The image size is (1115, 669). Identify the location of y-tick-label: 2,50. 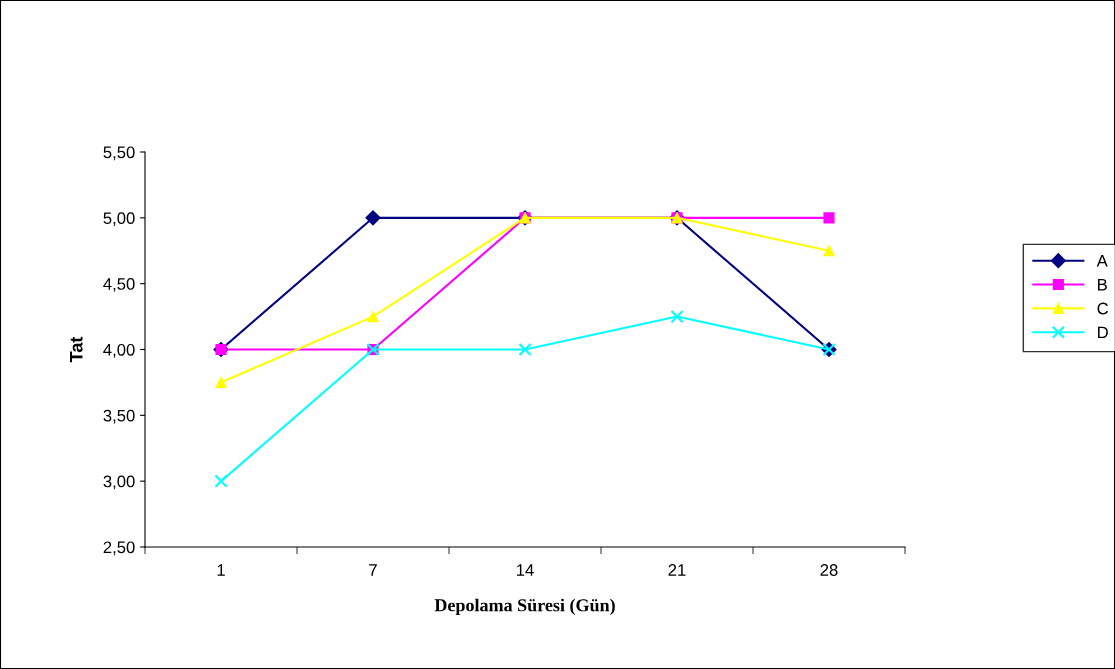
(119, 548).